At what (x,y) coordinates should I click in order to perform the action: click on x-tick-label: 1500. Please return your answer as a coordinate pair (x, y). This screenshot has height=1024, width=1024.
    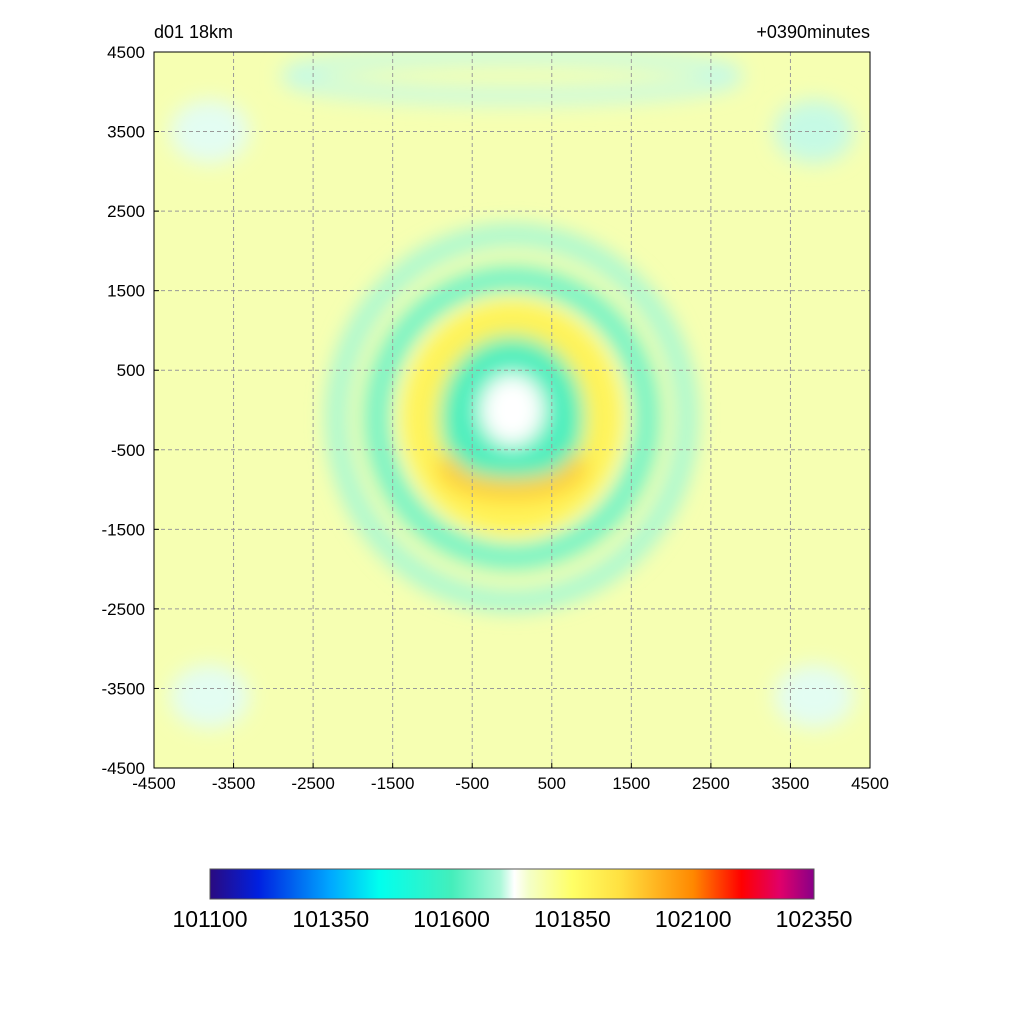
    Looking at the image, I should click on (631, 783).